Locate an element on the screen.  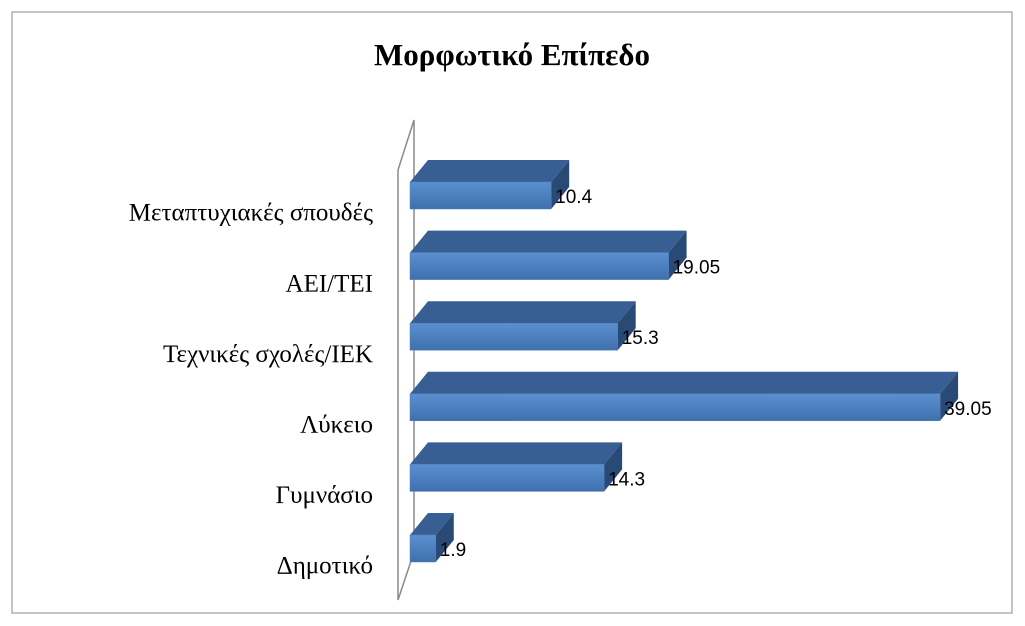
data-label: 39.05 is located at coordinates (968, 409).